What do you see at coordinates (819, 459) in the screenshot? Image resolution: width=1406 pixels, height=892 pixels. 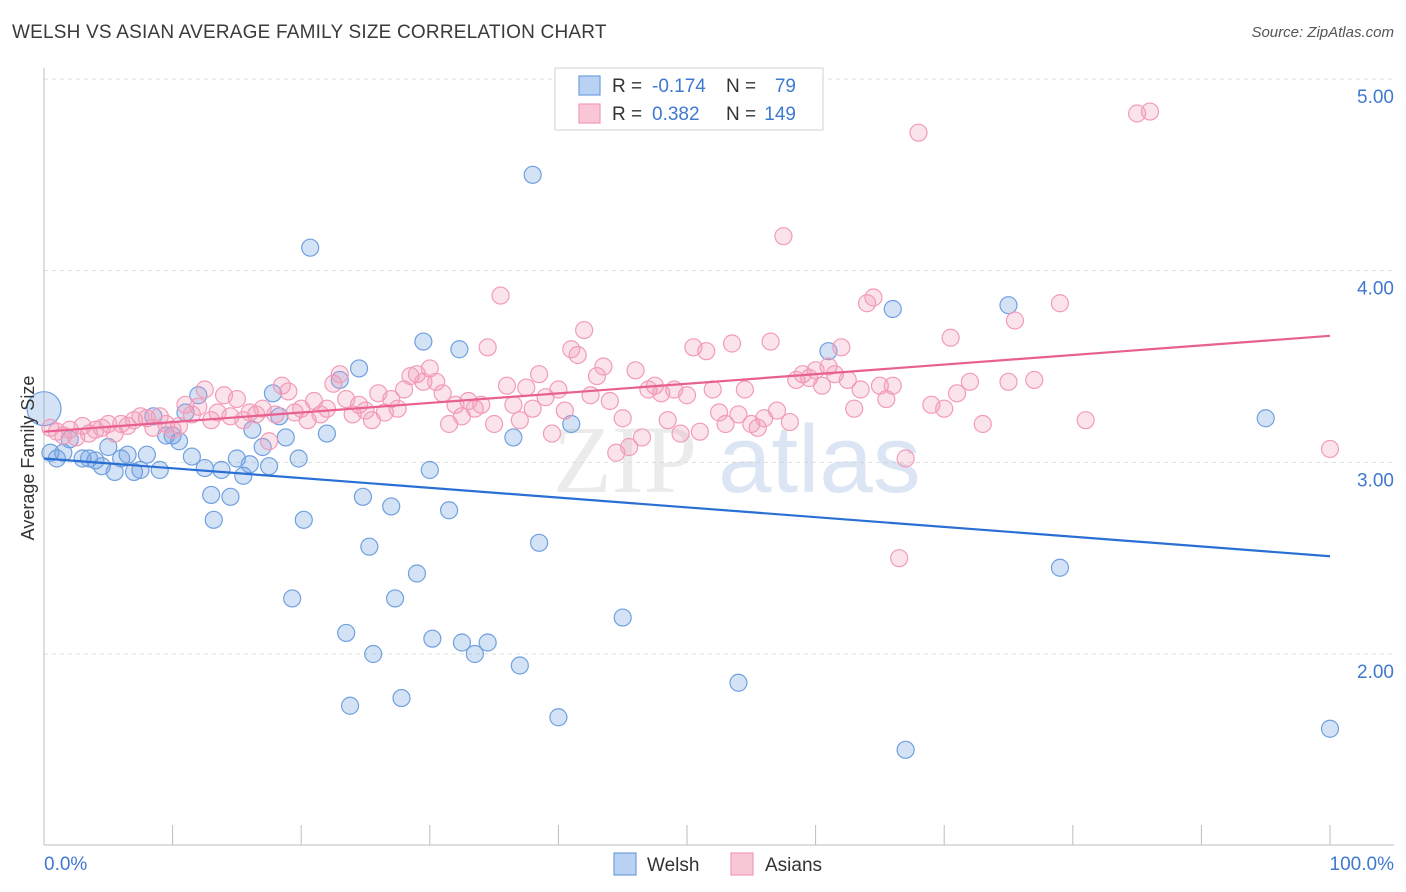 I see `watermark-atlas: atlas` at bounding box center [819, 459].